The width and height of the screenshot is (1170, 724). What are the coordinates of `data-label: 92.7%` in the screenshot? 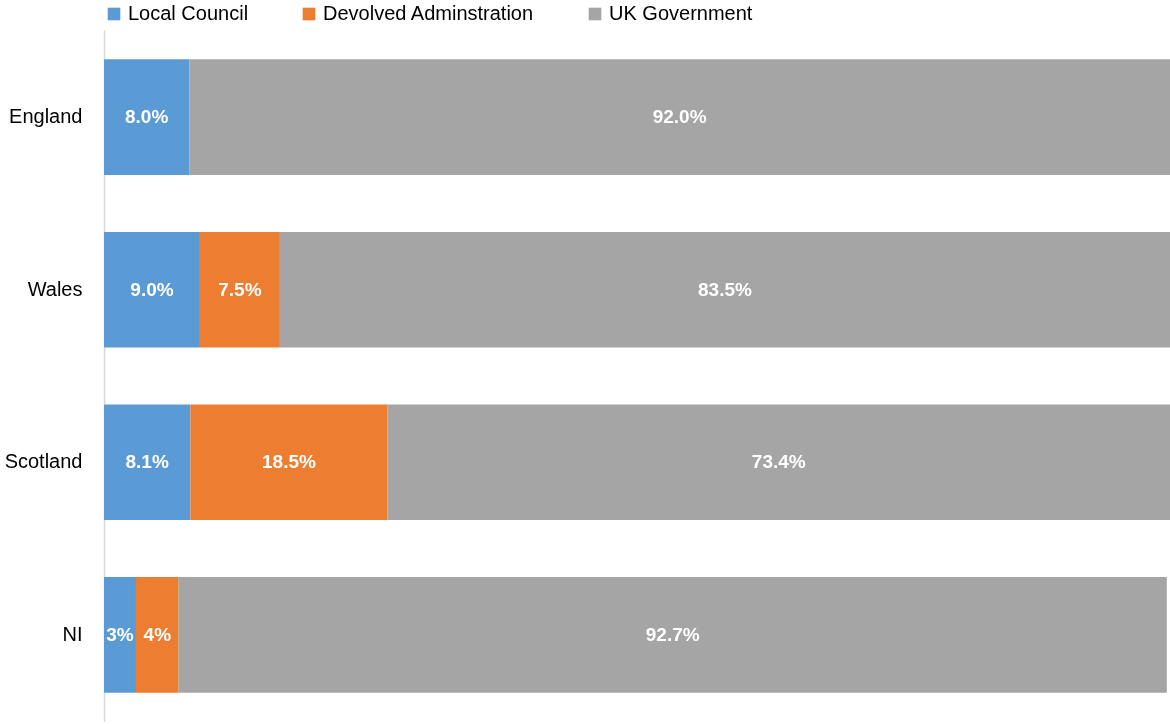 It's located at (672, 634).